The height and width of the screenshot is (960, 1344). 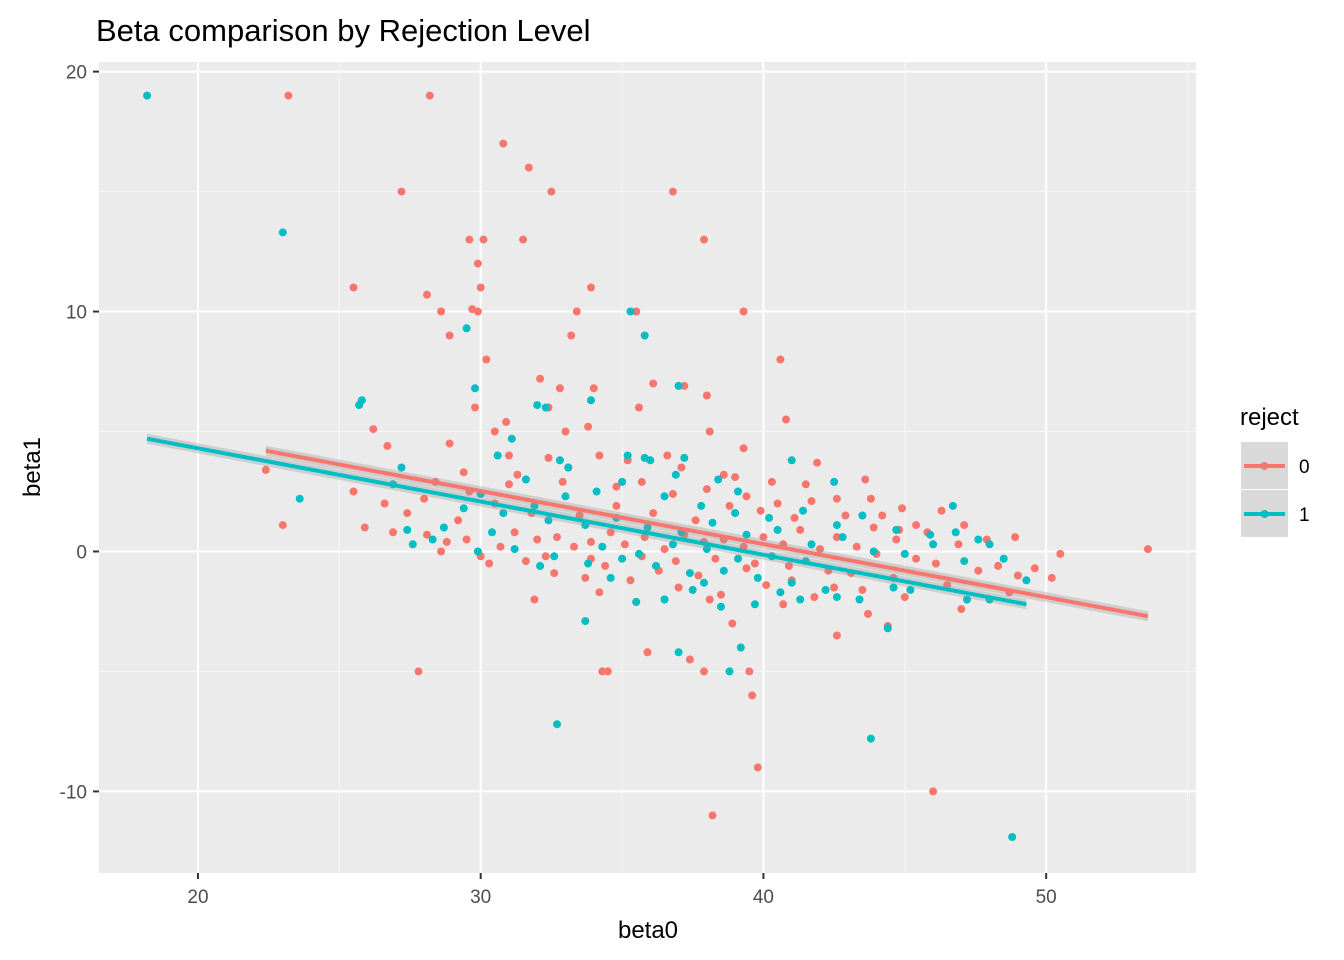 What do you see at coordinates (197, 897) in the screenshot?
I see `x-tick-label: 20` at bounding box center [197, 897].